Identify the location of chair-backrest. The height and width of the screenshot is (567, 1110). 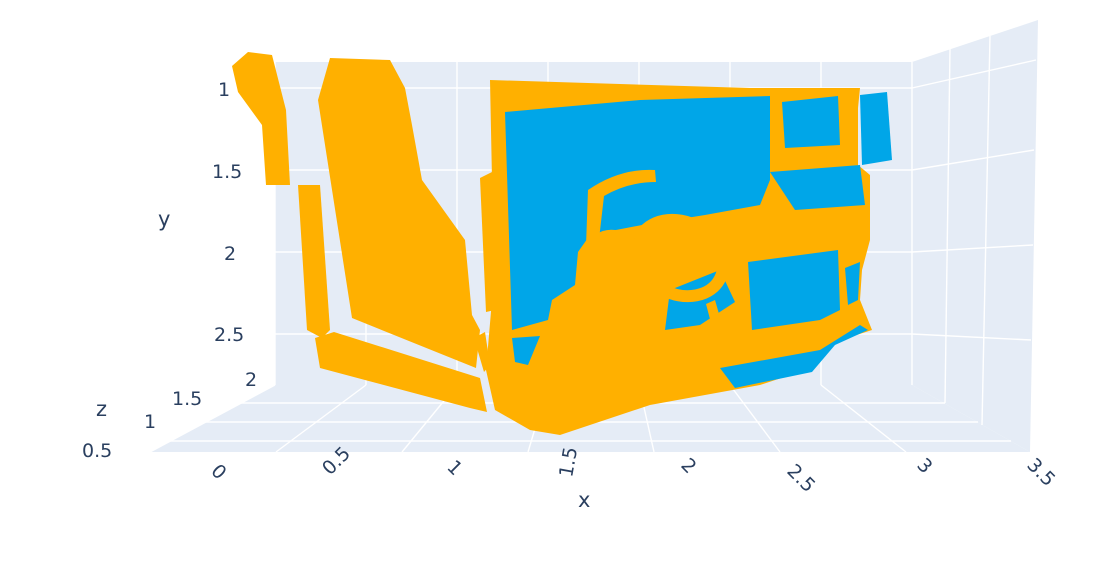
(621, 208).